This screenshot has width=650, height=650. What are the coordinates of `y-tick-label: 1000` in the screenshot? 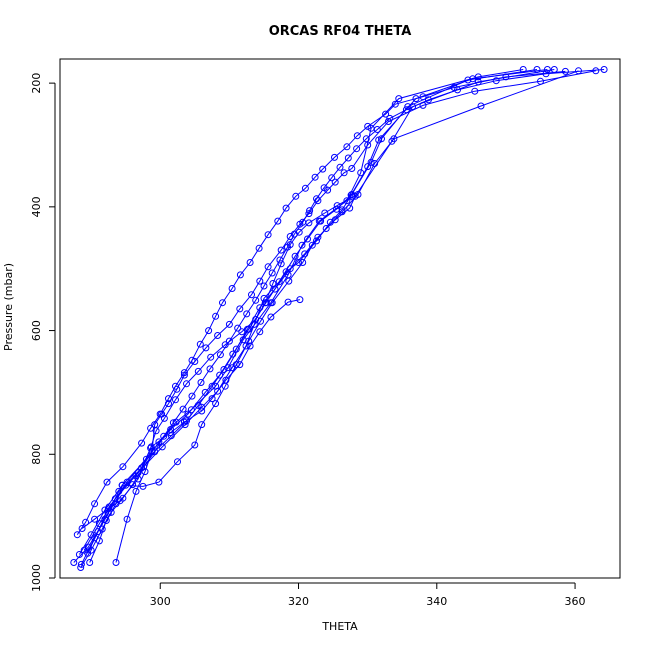 It's located at (36, 578).